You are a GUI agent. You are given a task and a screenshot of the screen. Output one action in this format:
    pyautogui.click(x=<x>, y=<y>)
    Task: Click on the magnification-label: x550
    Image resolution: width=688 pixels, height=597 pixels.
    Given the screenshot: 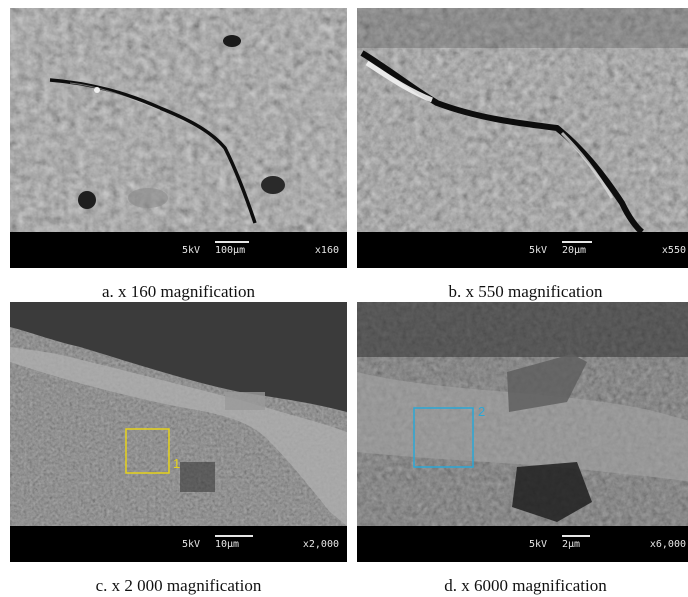 What is the action you would take?
    pyautogui.click(x=673, y=250)
    